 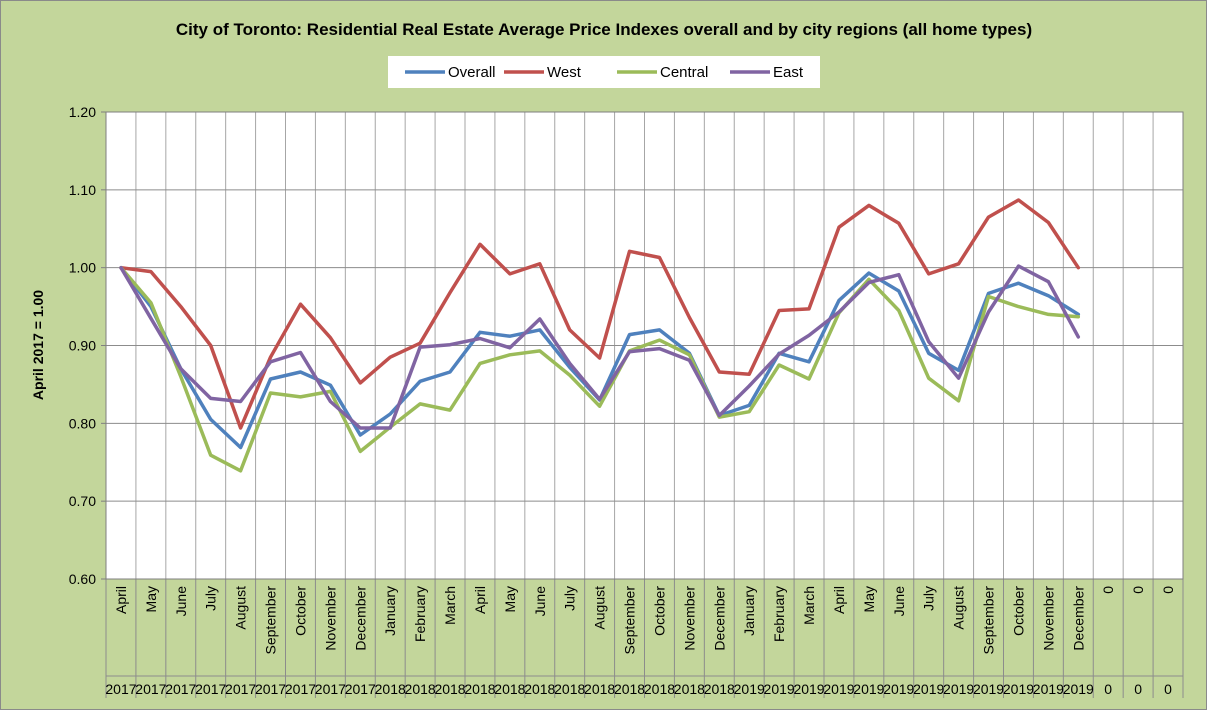 What do you see at coordinates (604, 72) in the screenshot?
I see `legend: Overall West Central East` at bounding box center [604, 72].